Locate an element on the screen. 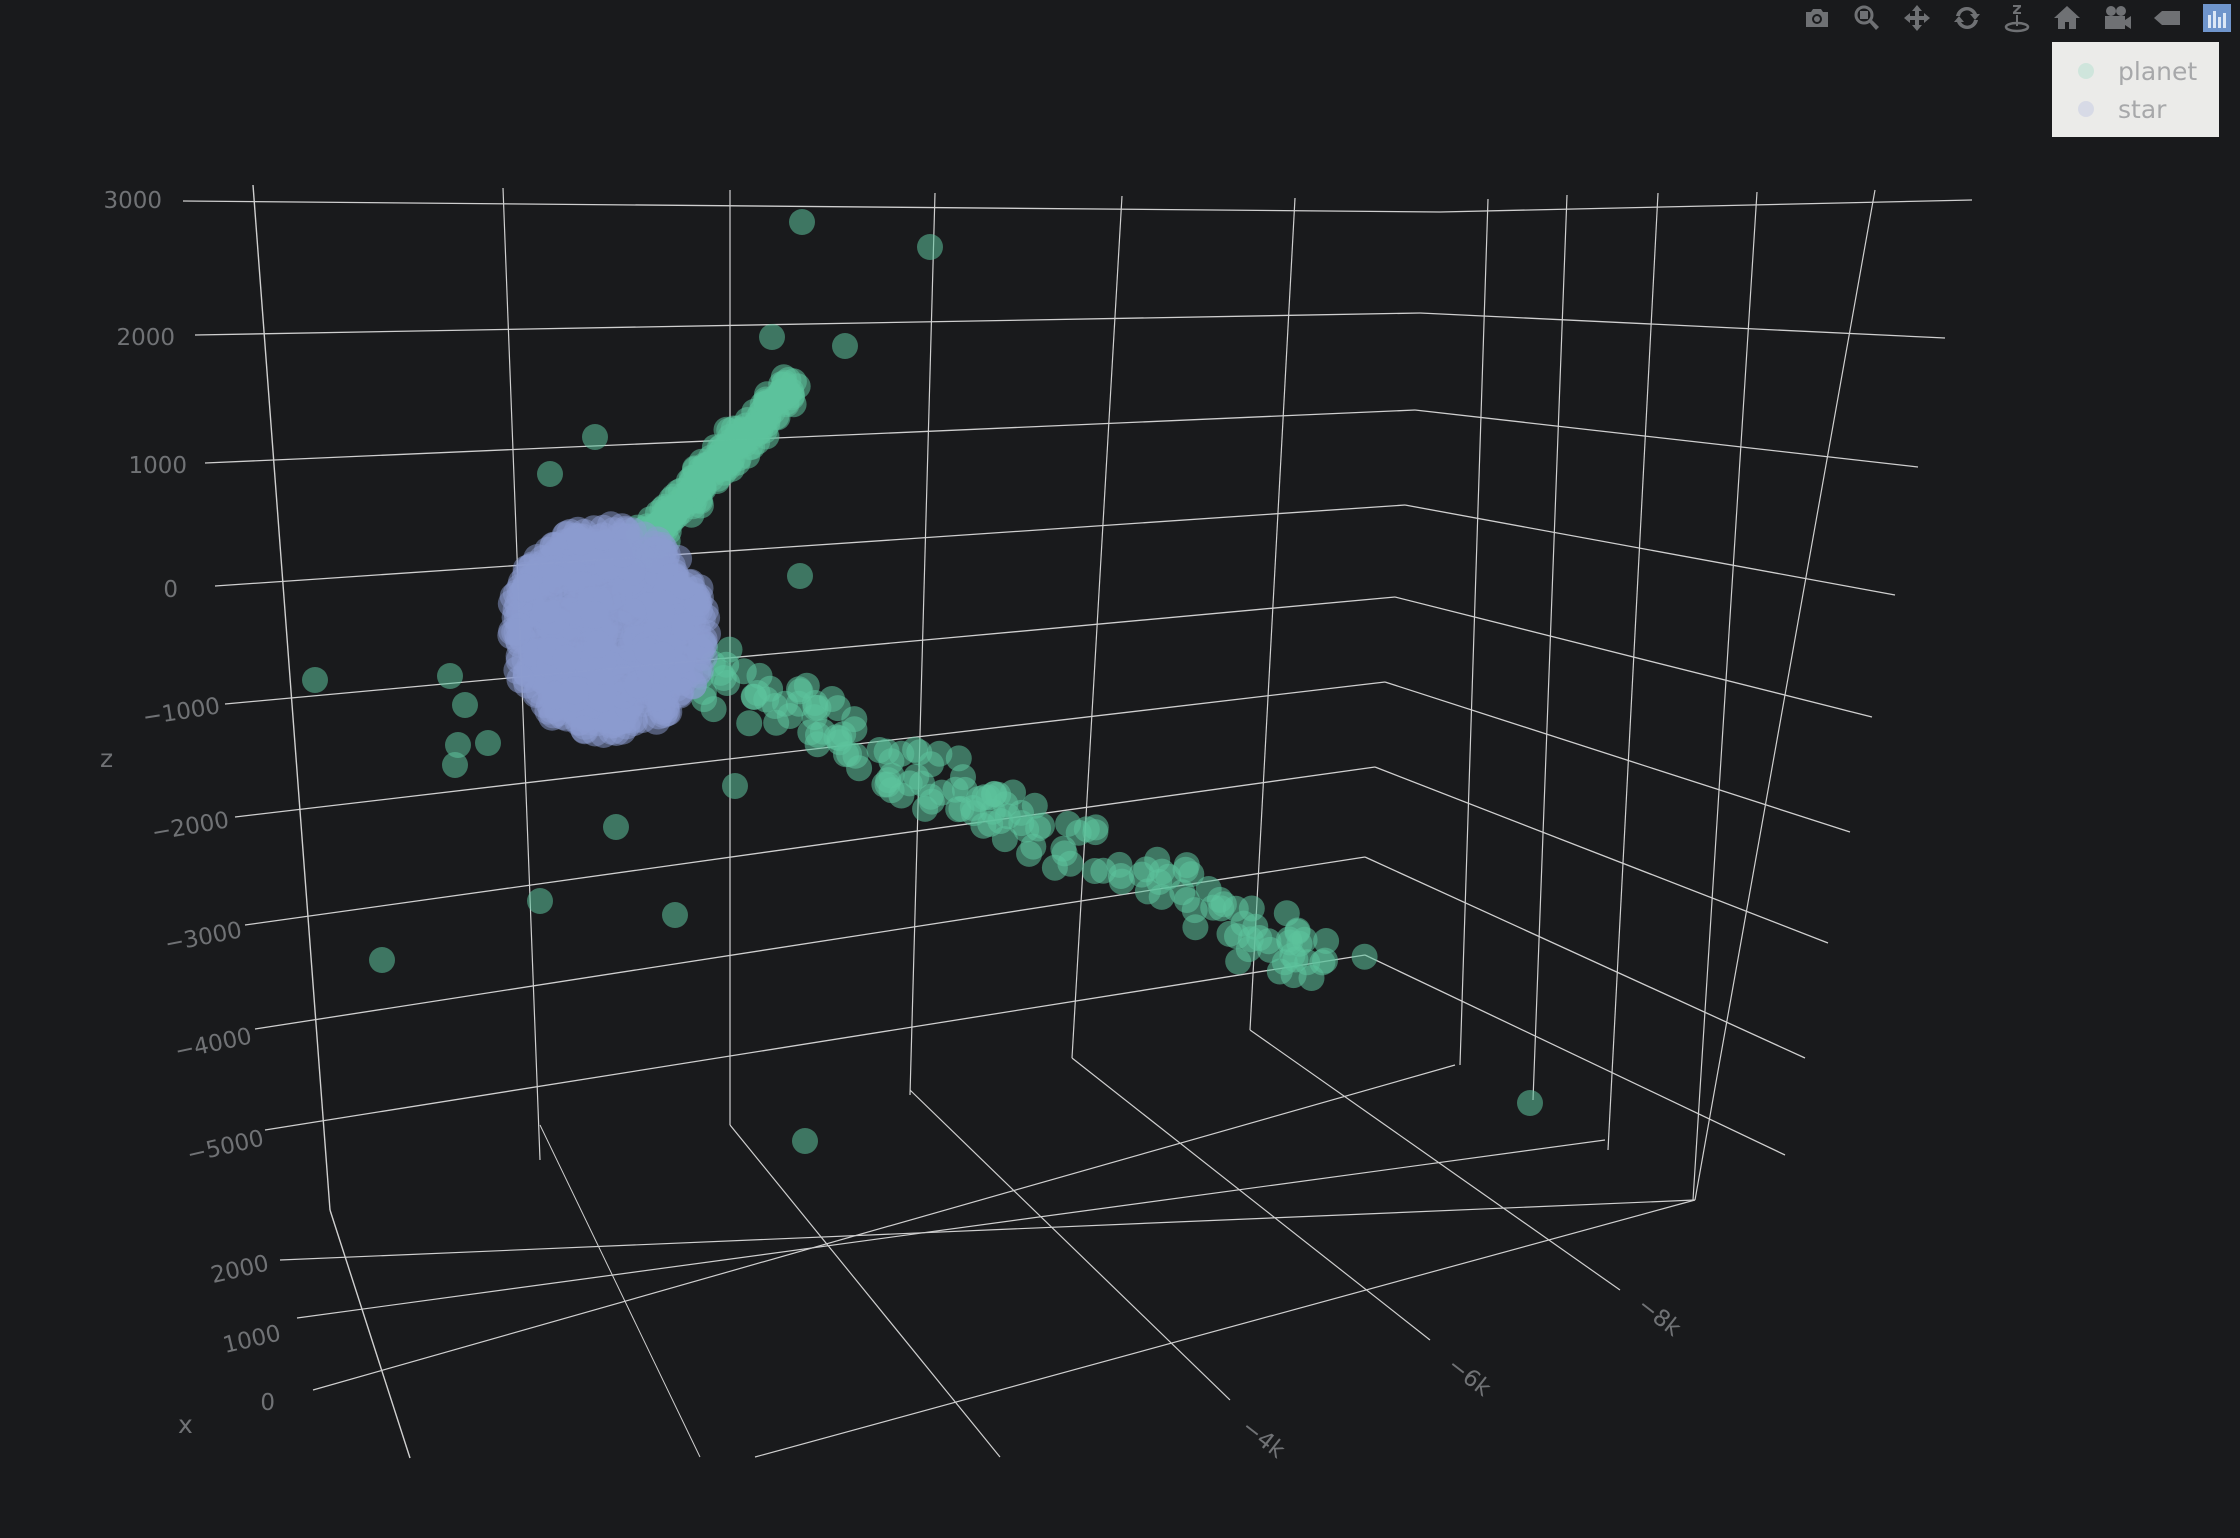 Image resolution: width=2240 pixels, height=1538 pixels. camera-icon is located at coordinates (1817, 18).